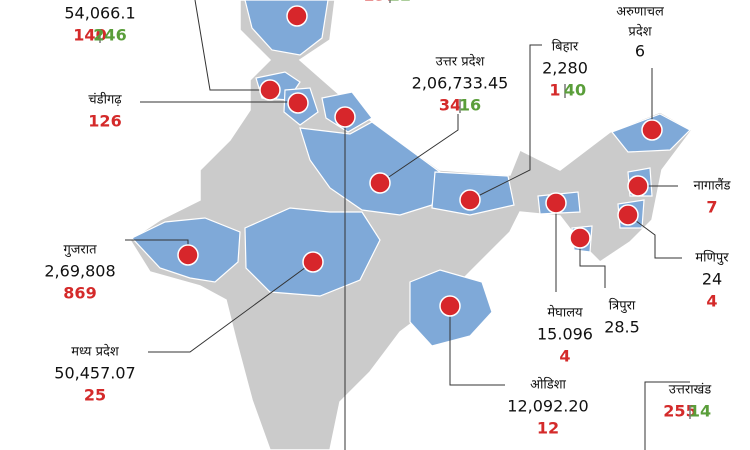 Image resolution: width=750 pixels, height=450 pixels. What do you see at coordinates (711, 207) in the screenshot?
I see `red-figure: 7` at bounding box center [711, 207].